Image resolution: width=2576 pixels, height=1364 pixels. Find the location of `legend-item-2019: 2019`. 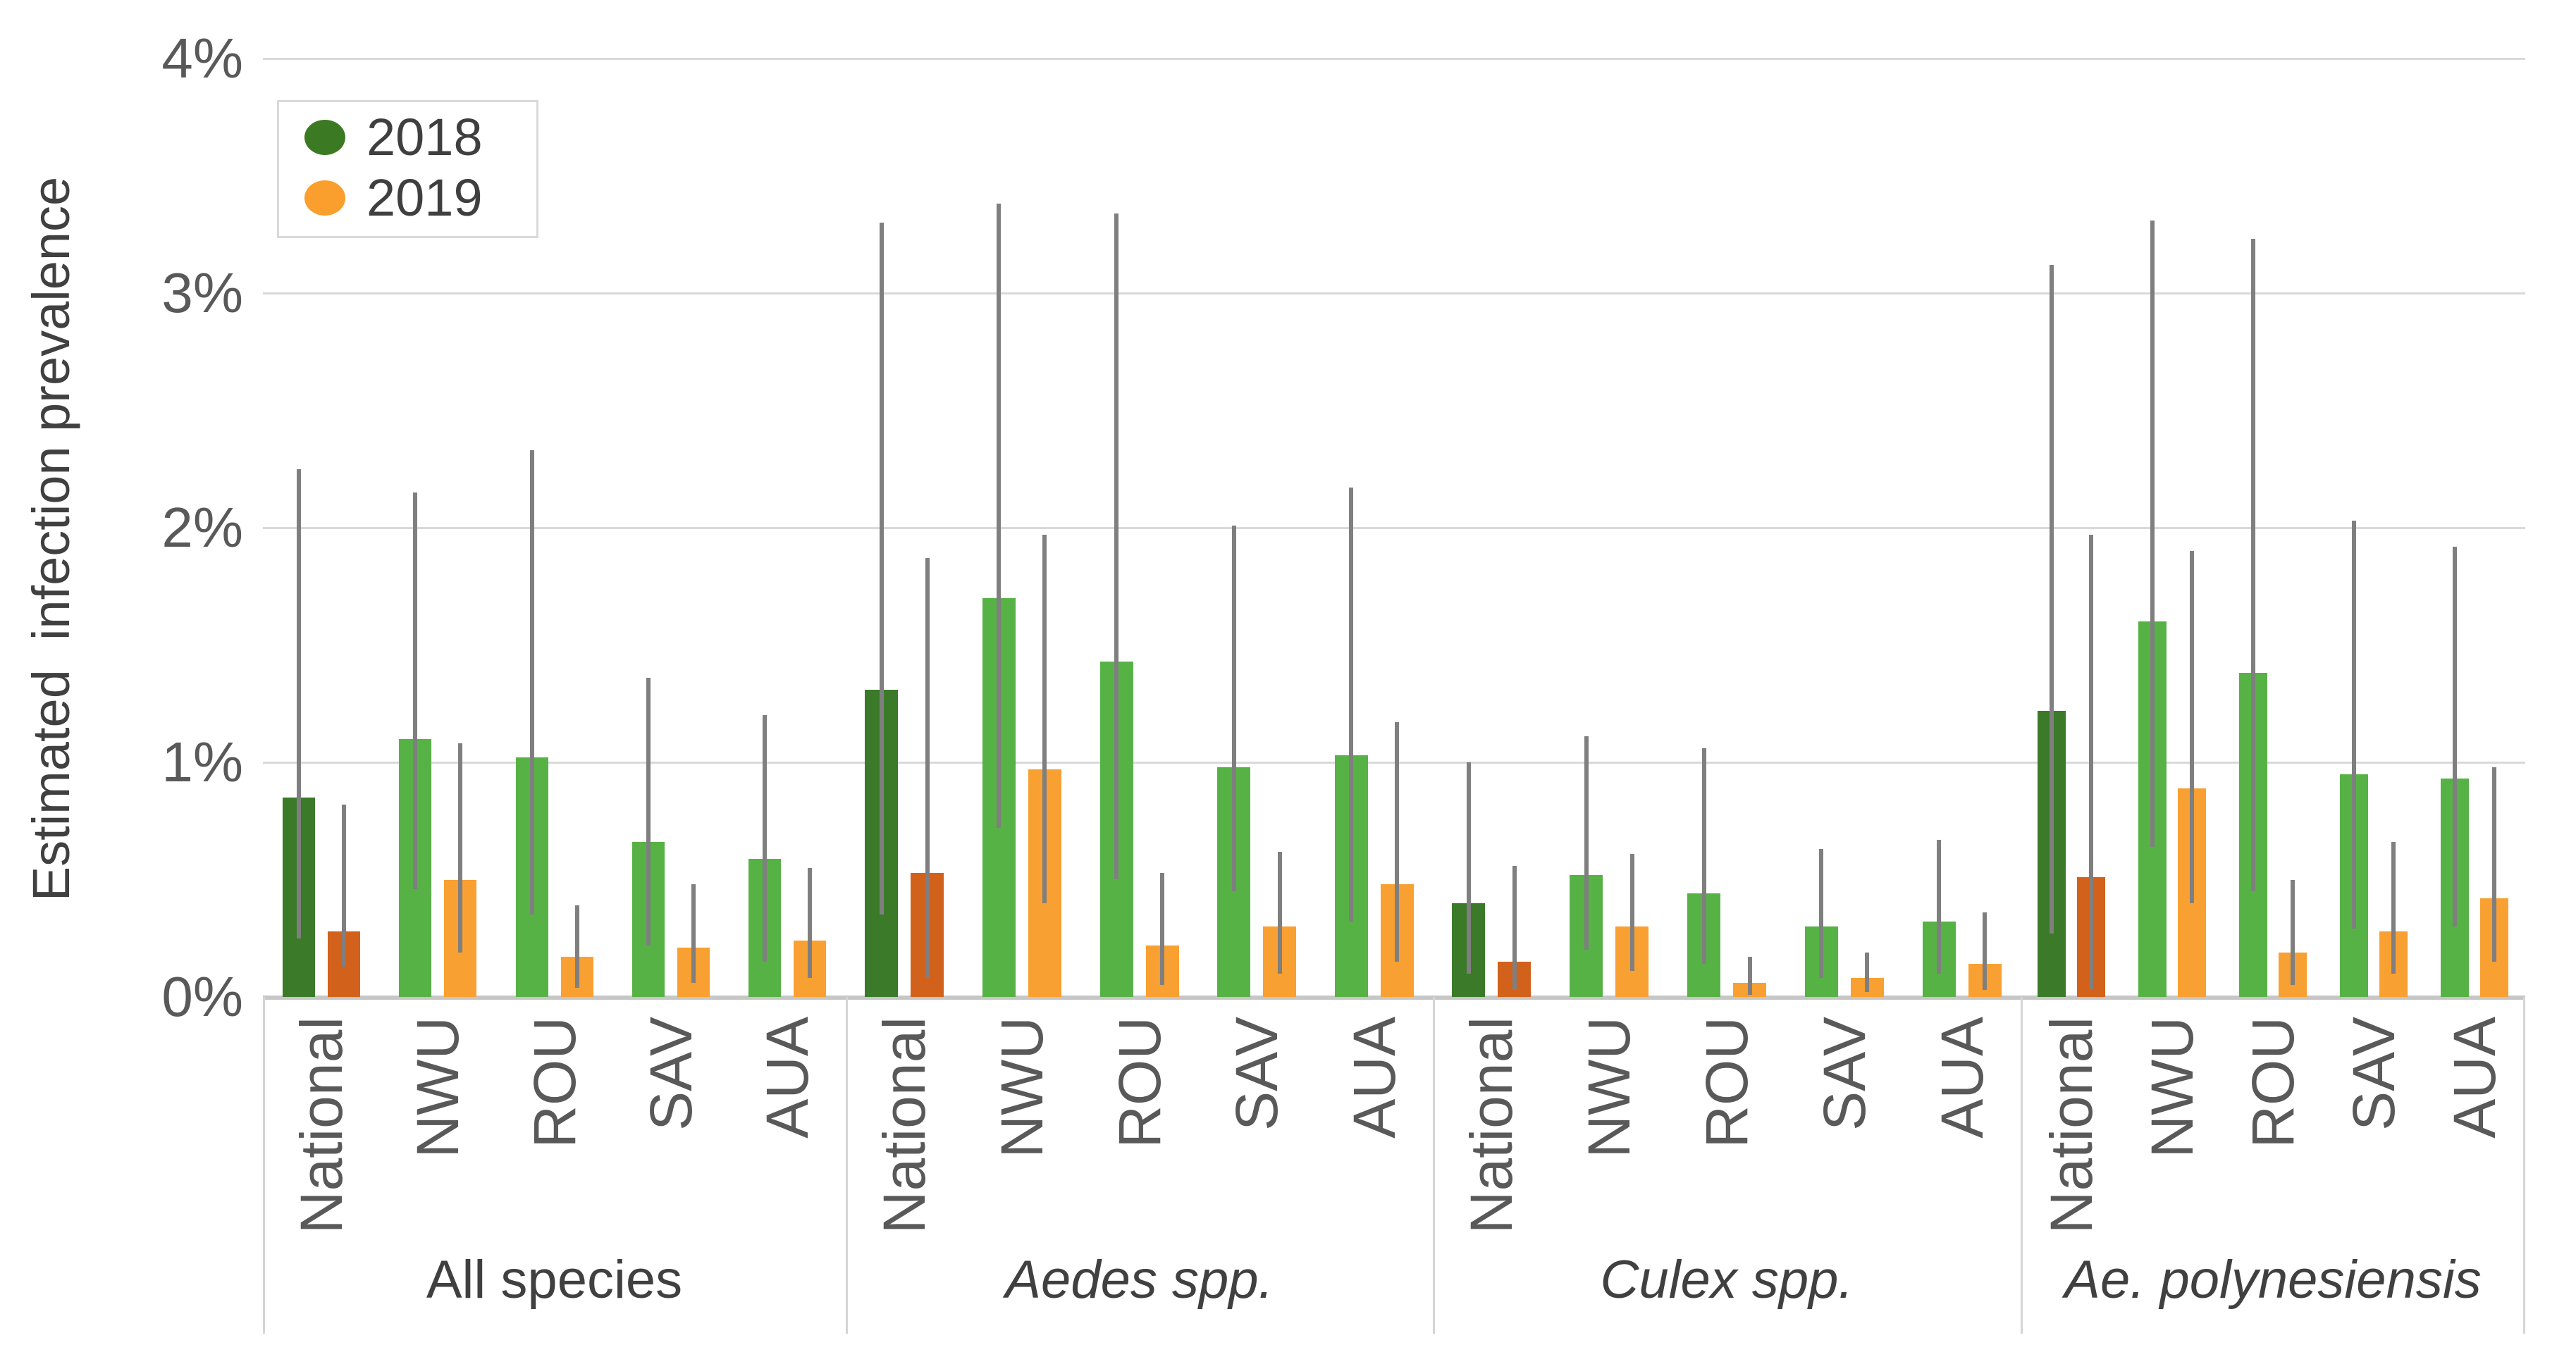

legend-item-2019: 2019 is located at coordinates (381, 198).